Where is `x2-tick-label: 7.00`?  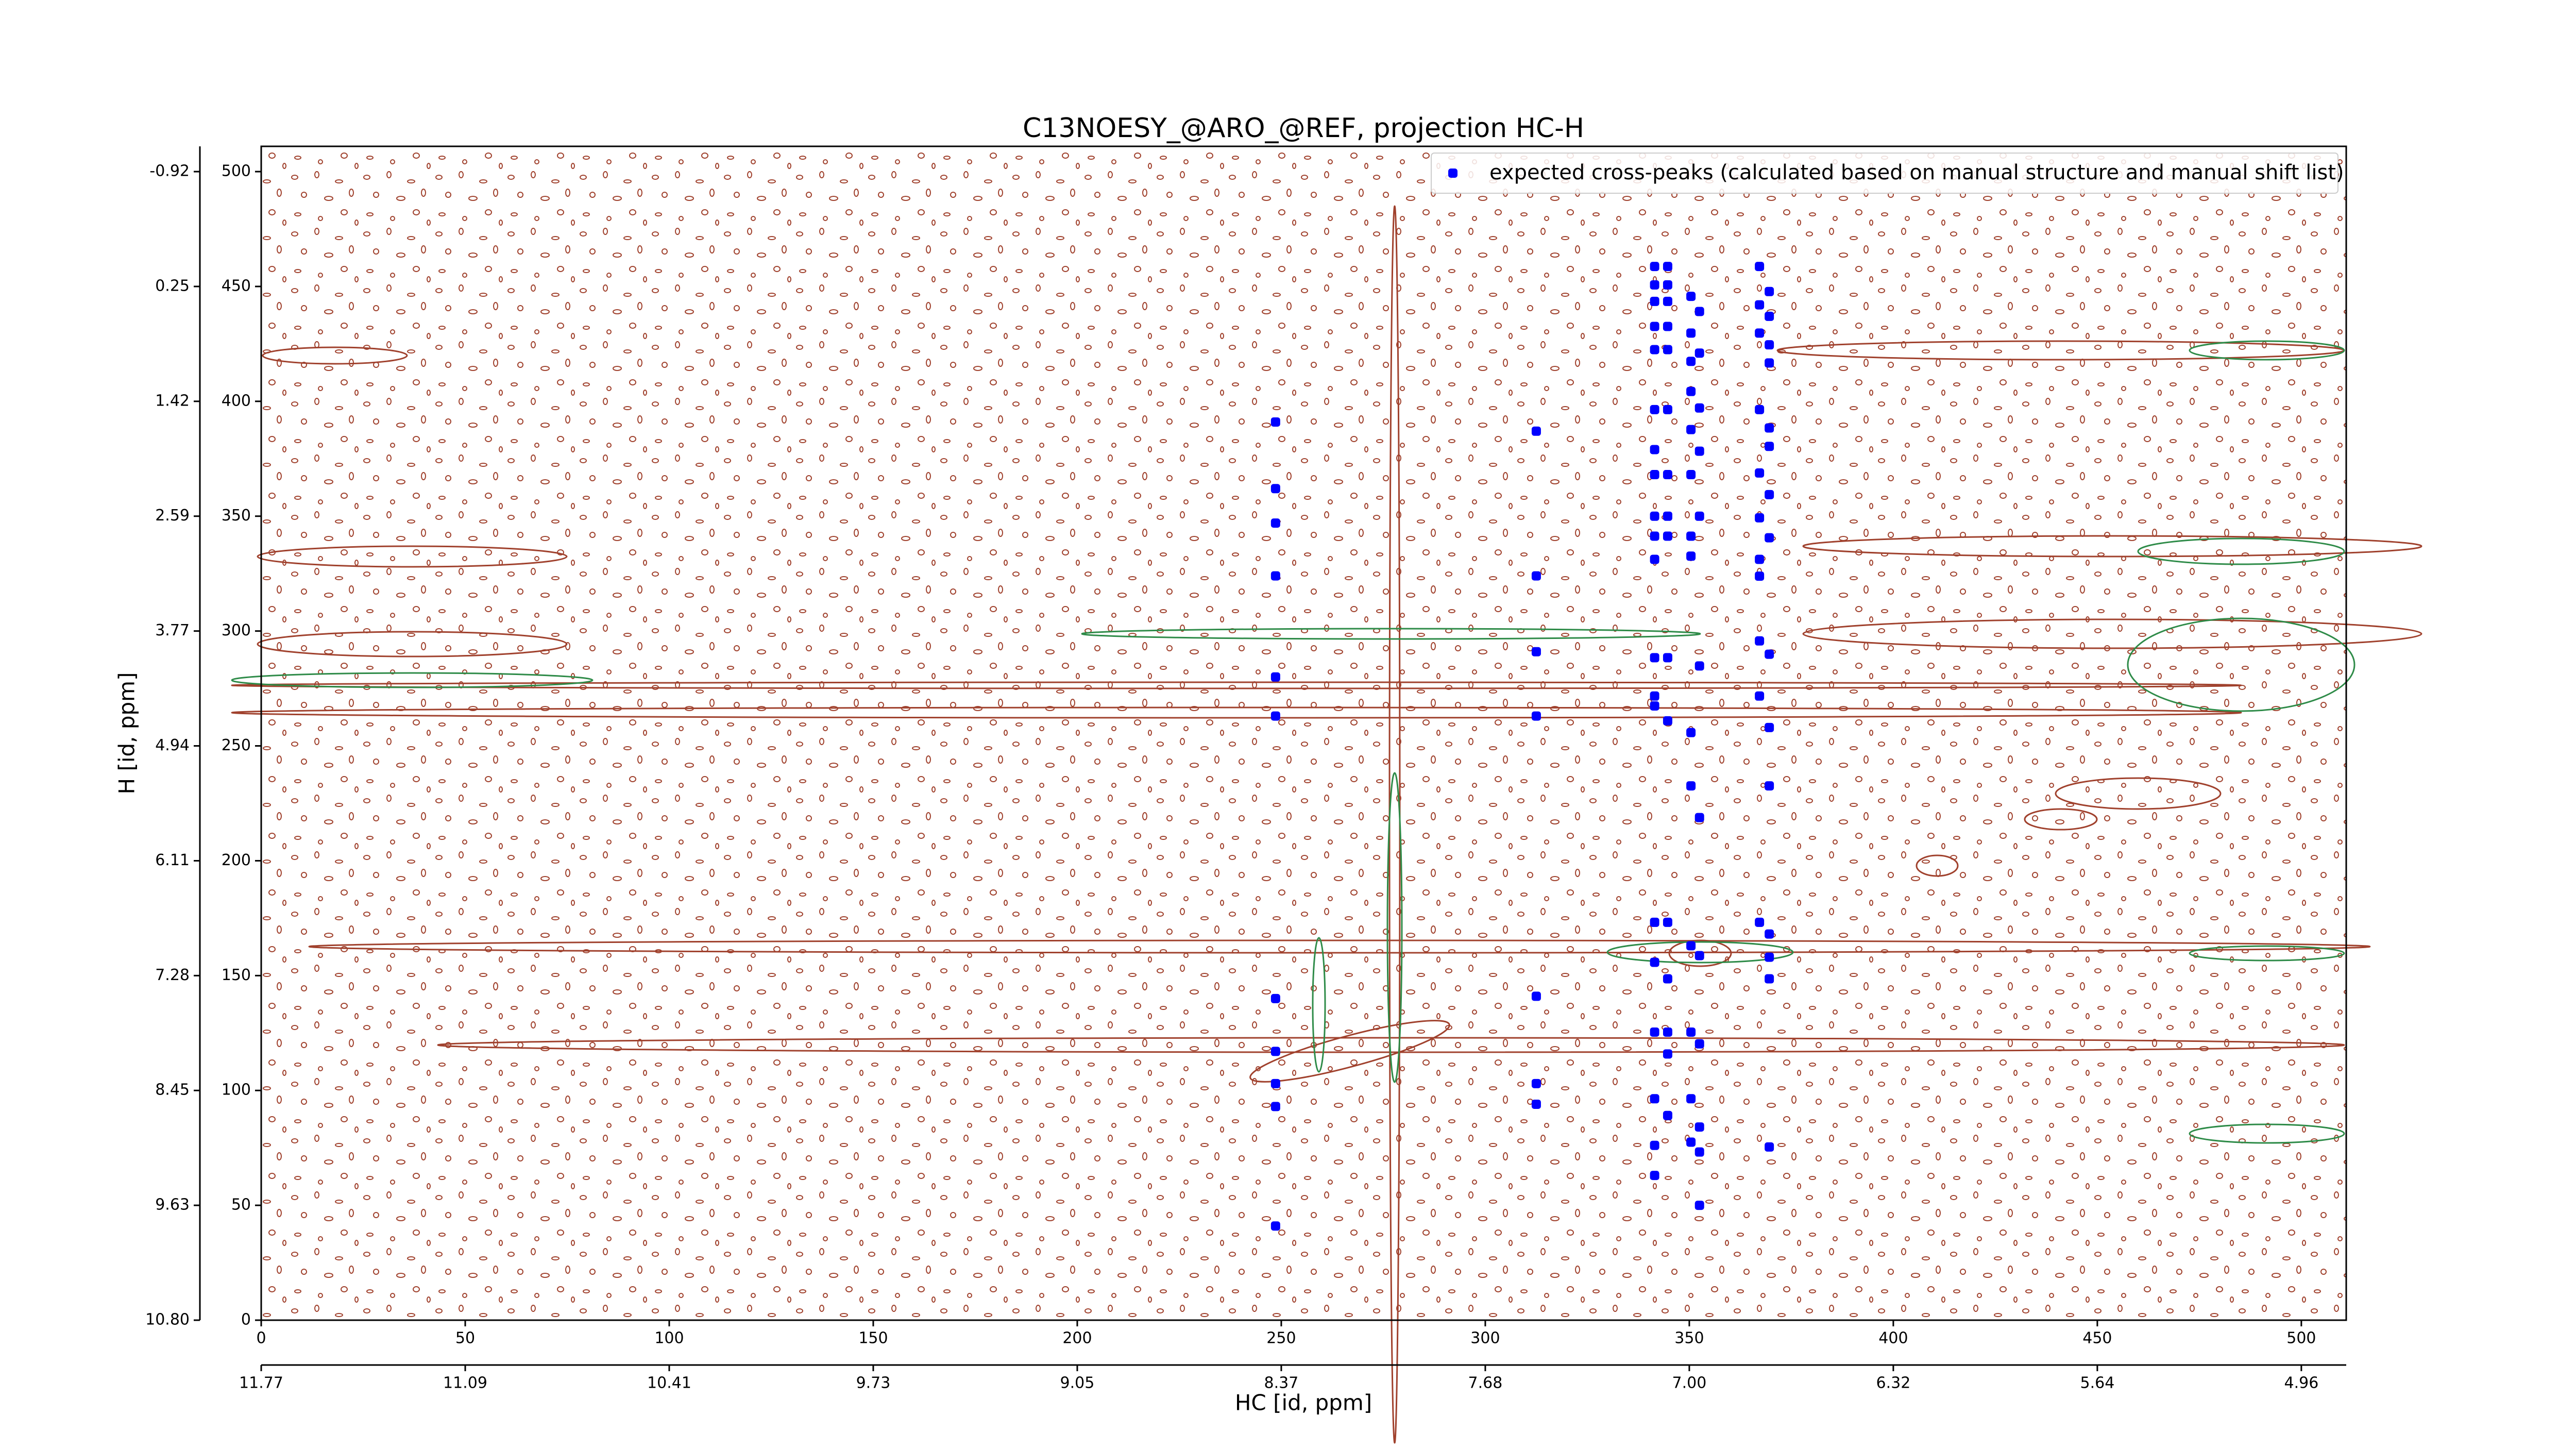 x2-tick-label: 7.00 is located at coordinates (1689, 1383).